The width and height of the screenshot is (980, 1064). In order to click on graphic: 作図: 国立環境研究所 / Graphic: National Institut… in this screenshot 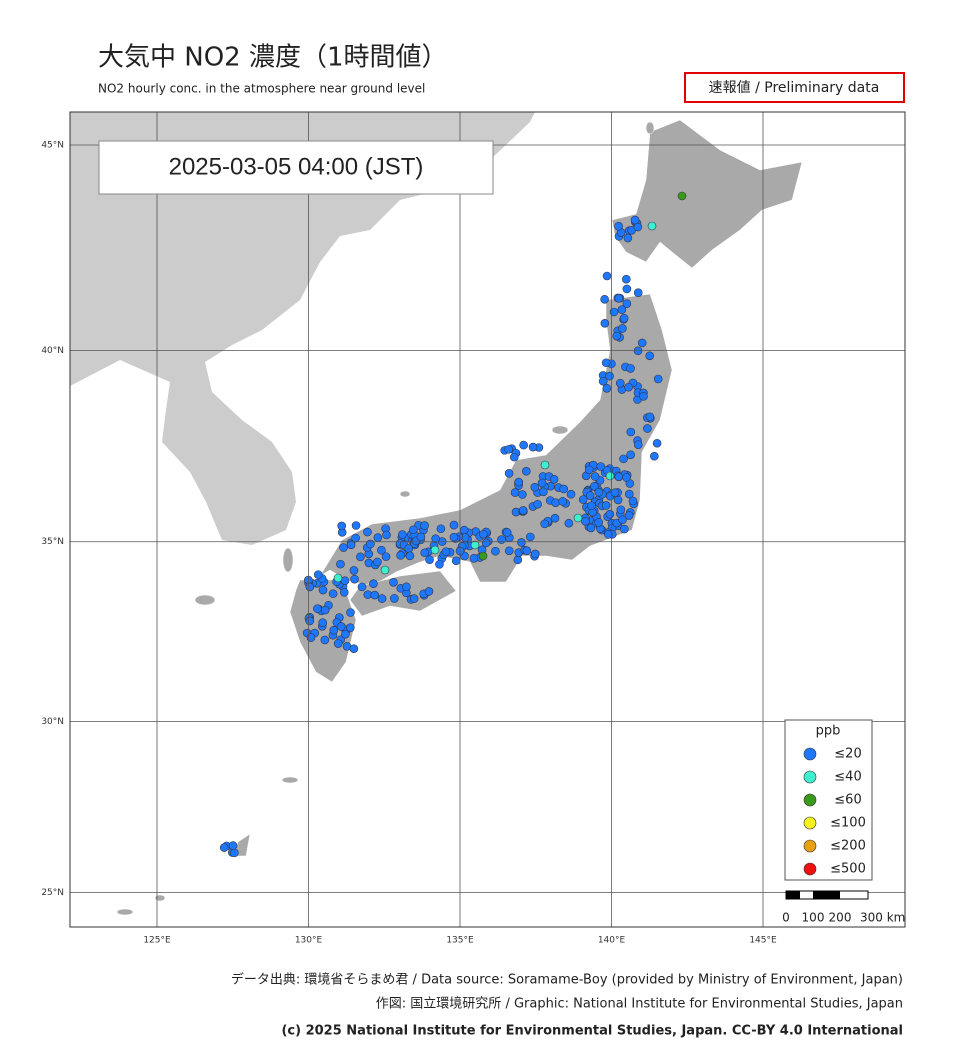, I will do `click(639, 1004)`.